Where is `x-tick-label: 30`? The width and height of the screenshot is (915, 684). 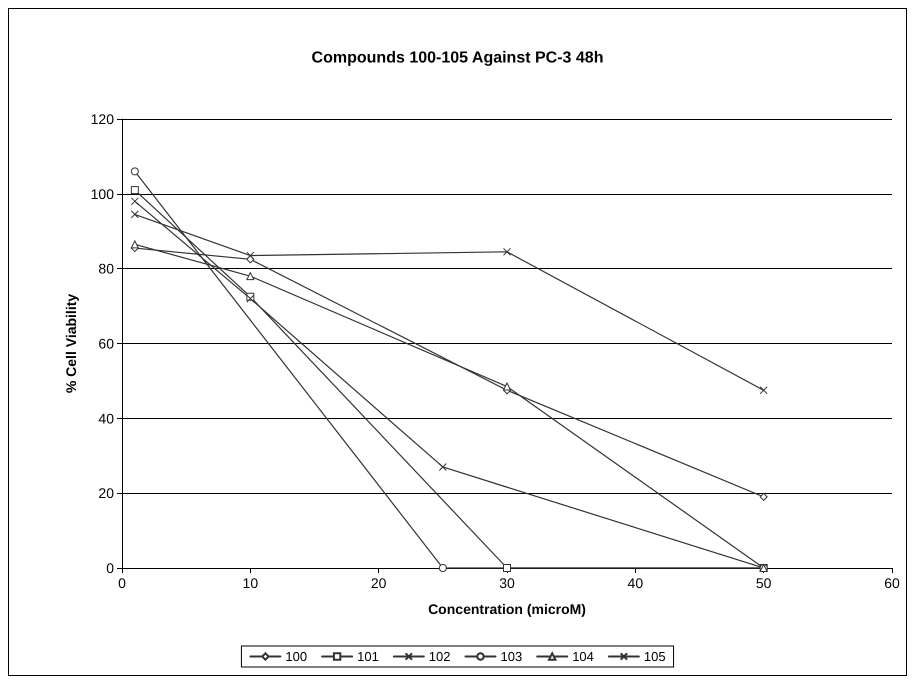 x-tick-label: 30 is located at coordinates (507, 583).